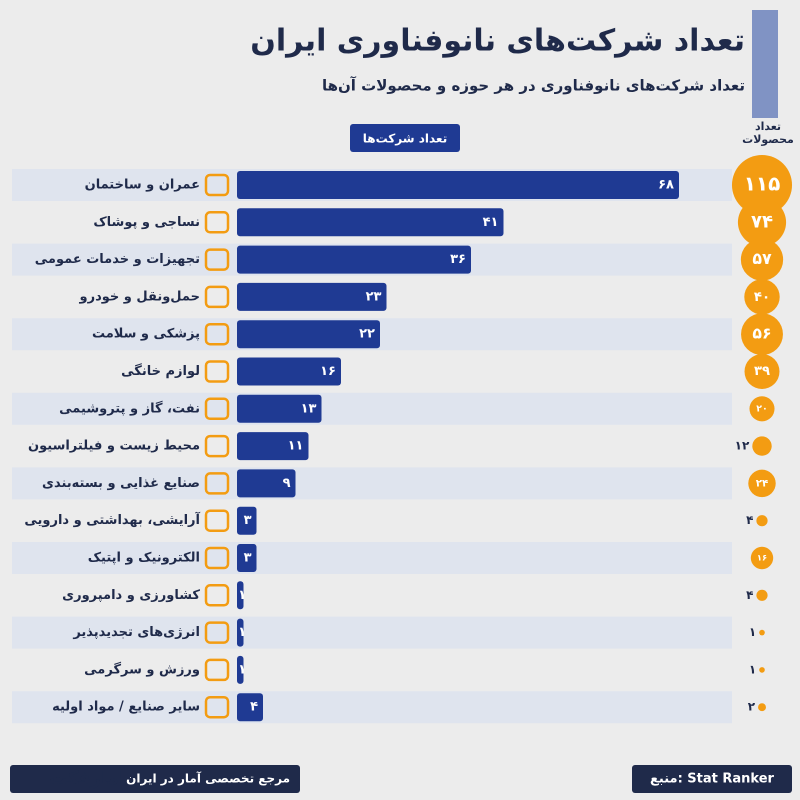 This screenshot has width=800, height=800. What do you see at coordinates (497, 41) in the screenshot?
I see `chart-title: تعداد شرکت‌های نانوفناوری ایران` at bounding box center [497, 41].